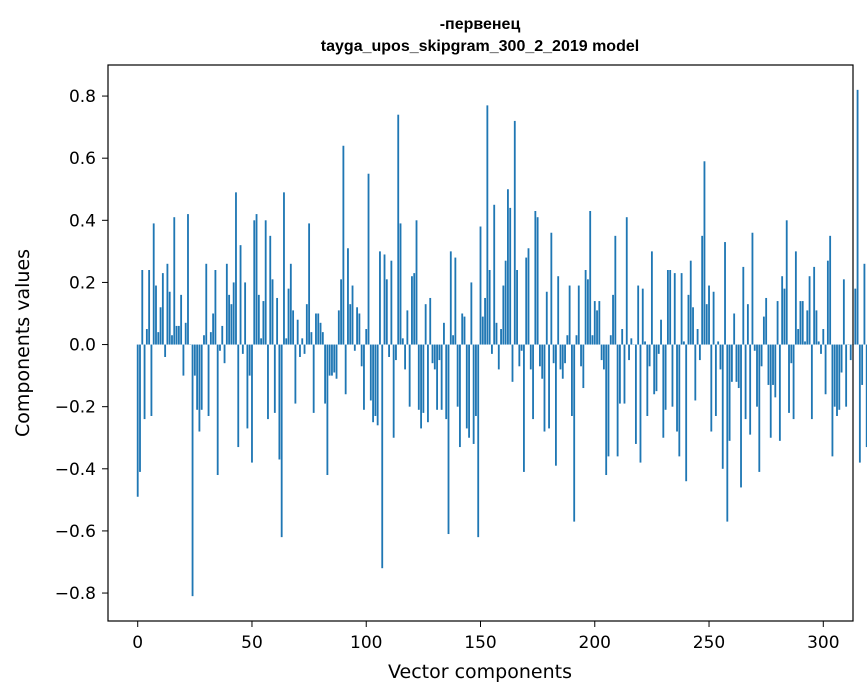  What do you see at coordinates (75, 470) in the screenshot?
I see `y-tick-label: −0.4` at bounding box center [75, 470].